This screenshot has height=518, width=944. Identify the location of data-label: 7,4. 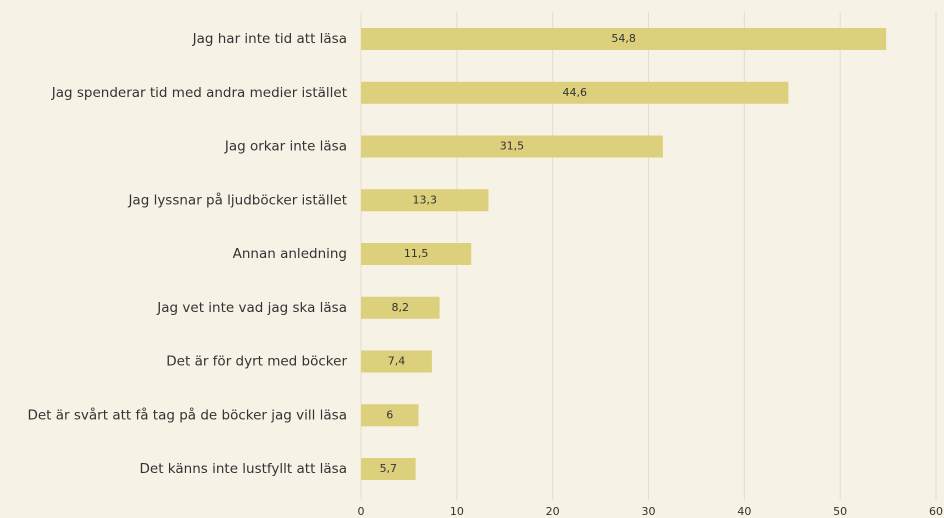
(397, 361).